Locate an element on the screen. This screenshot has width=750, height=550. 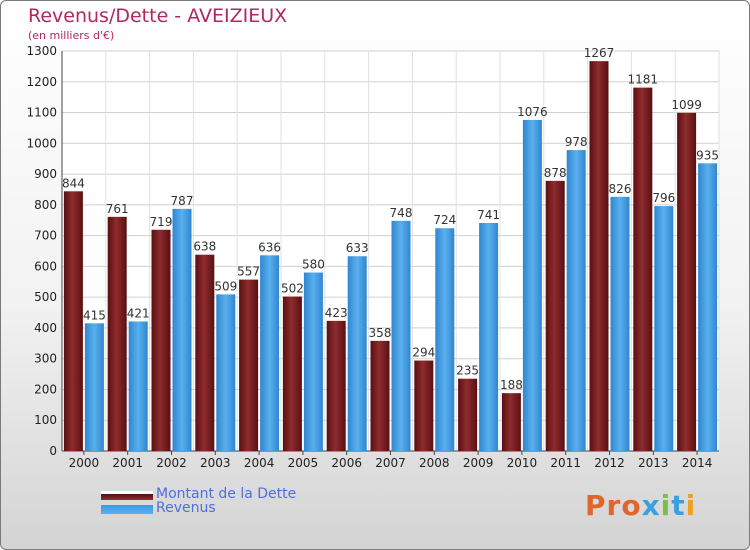
y-tick-label: 800 is located at coordinates (45, 205).